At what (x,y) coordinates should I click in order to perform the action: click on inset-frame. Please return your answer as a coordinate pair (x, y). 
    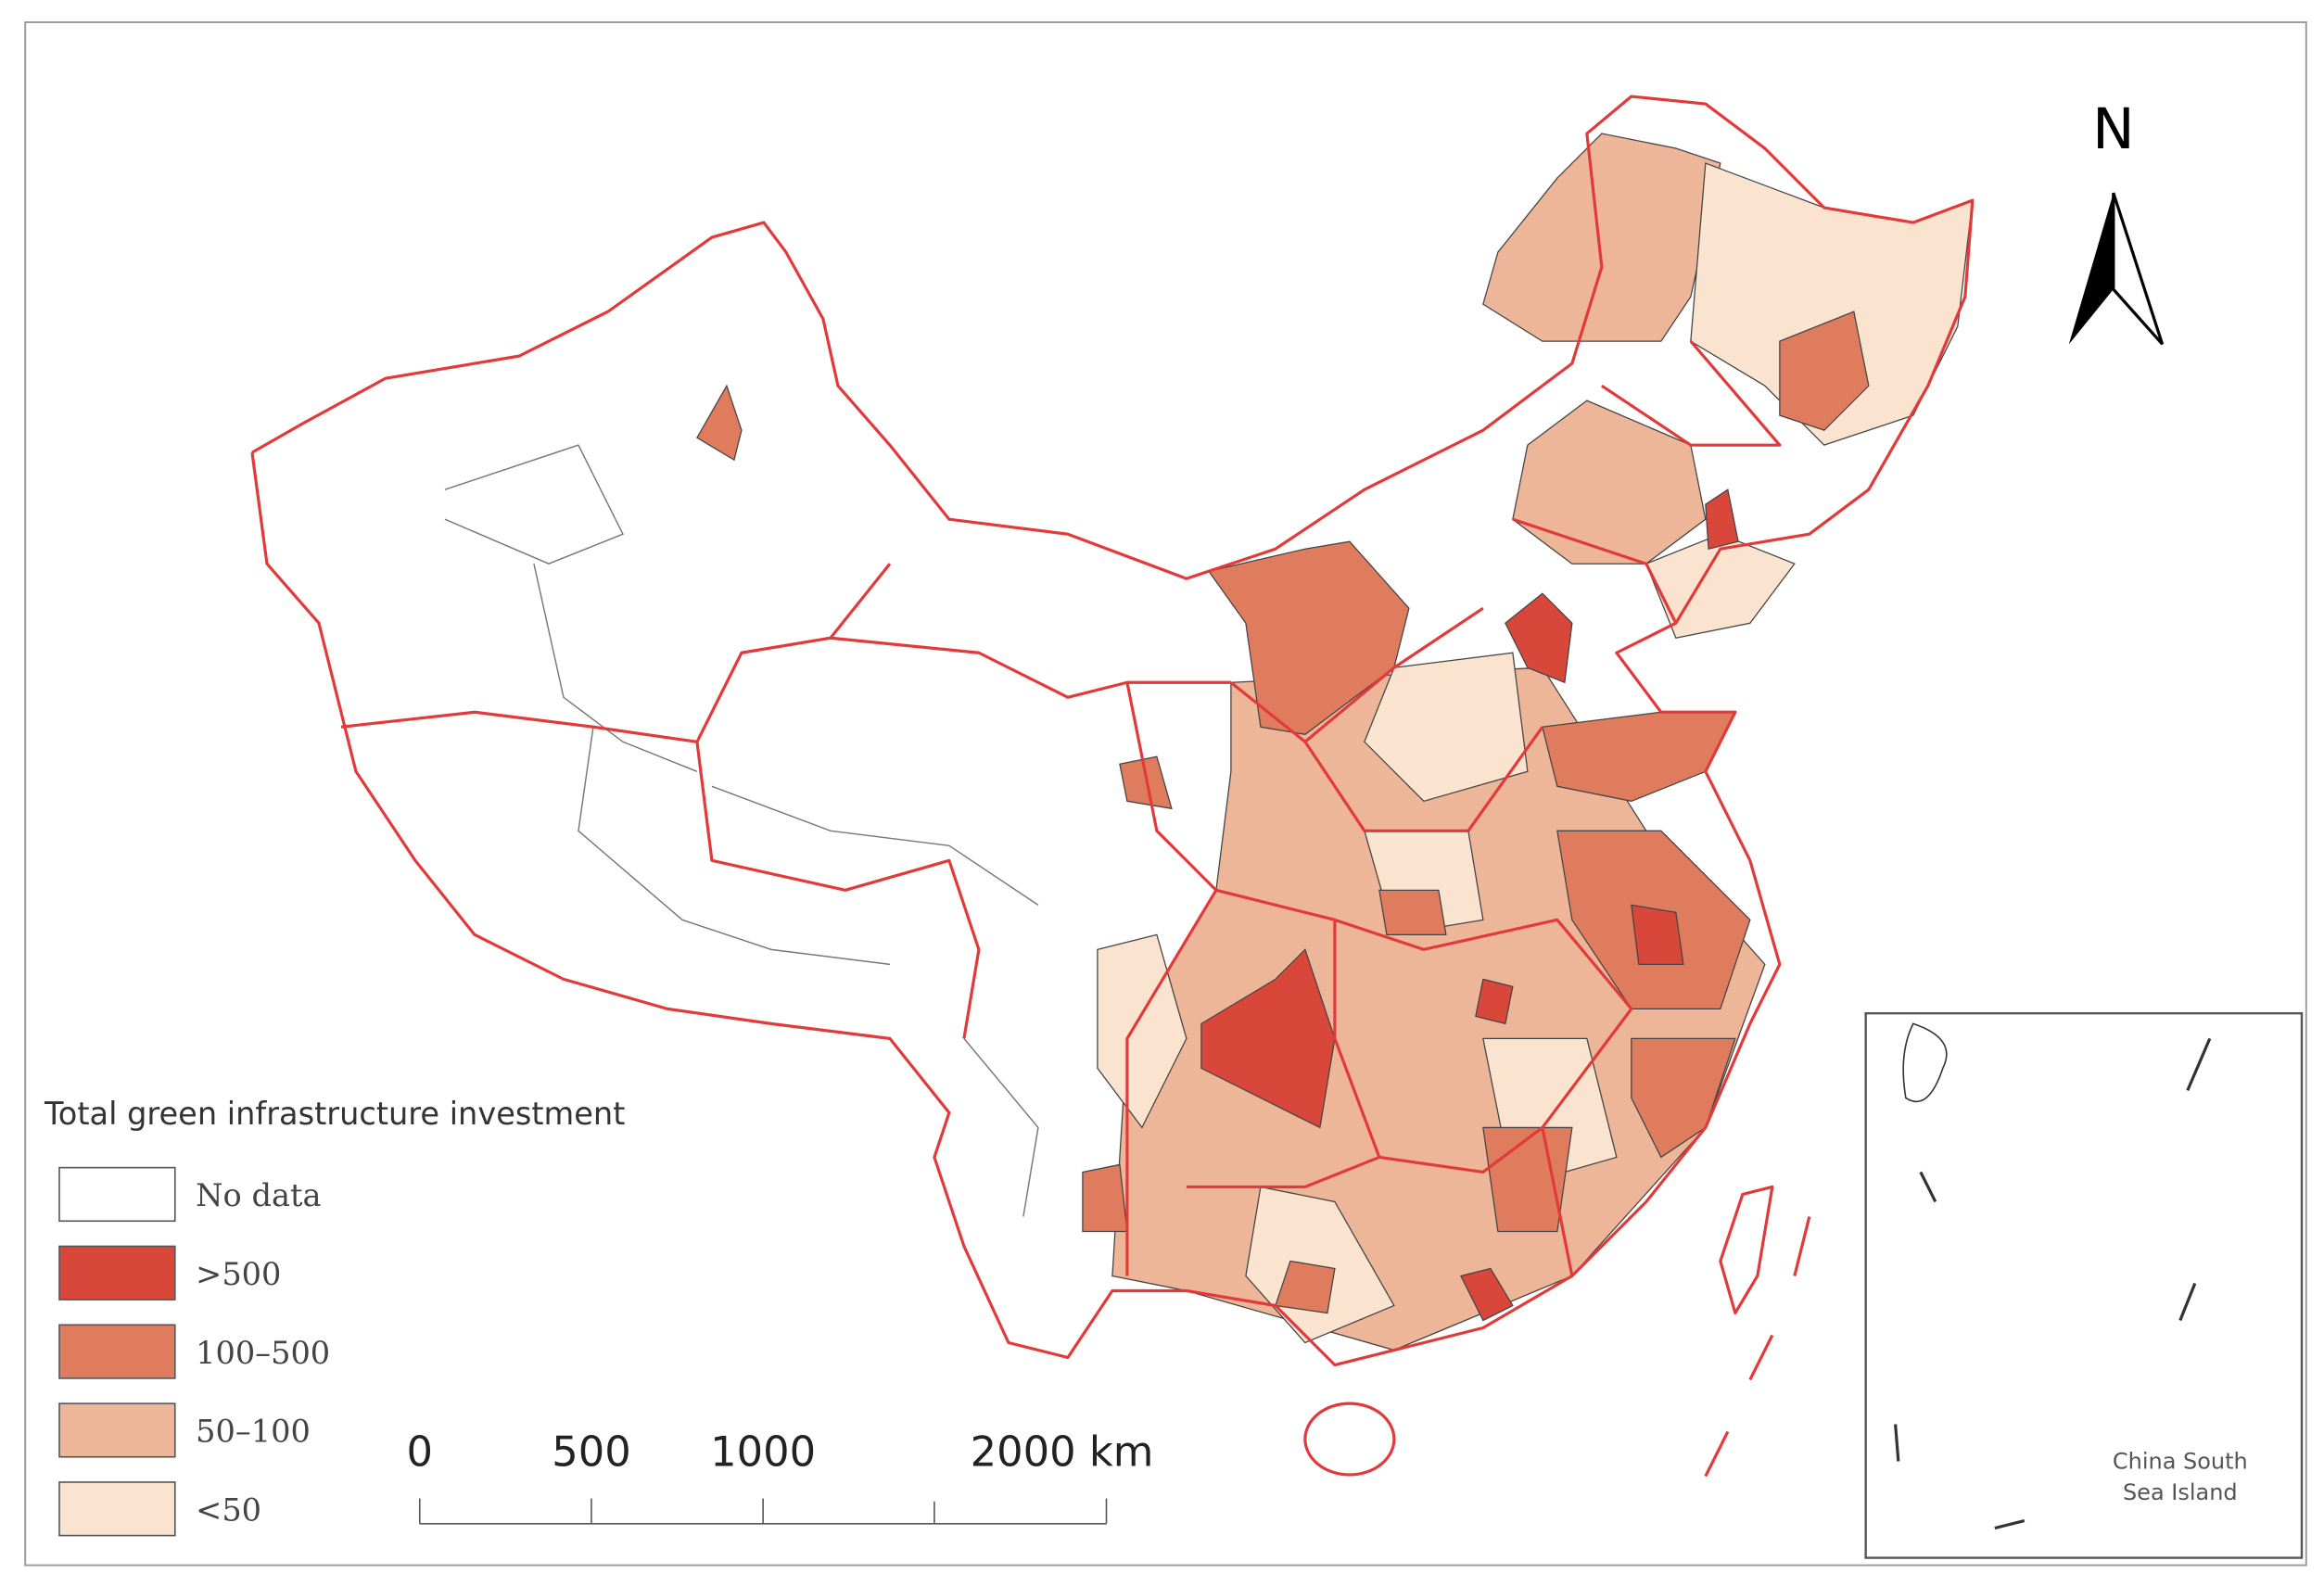
    Looking at the image, I should click on (2084, 1285).